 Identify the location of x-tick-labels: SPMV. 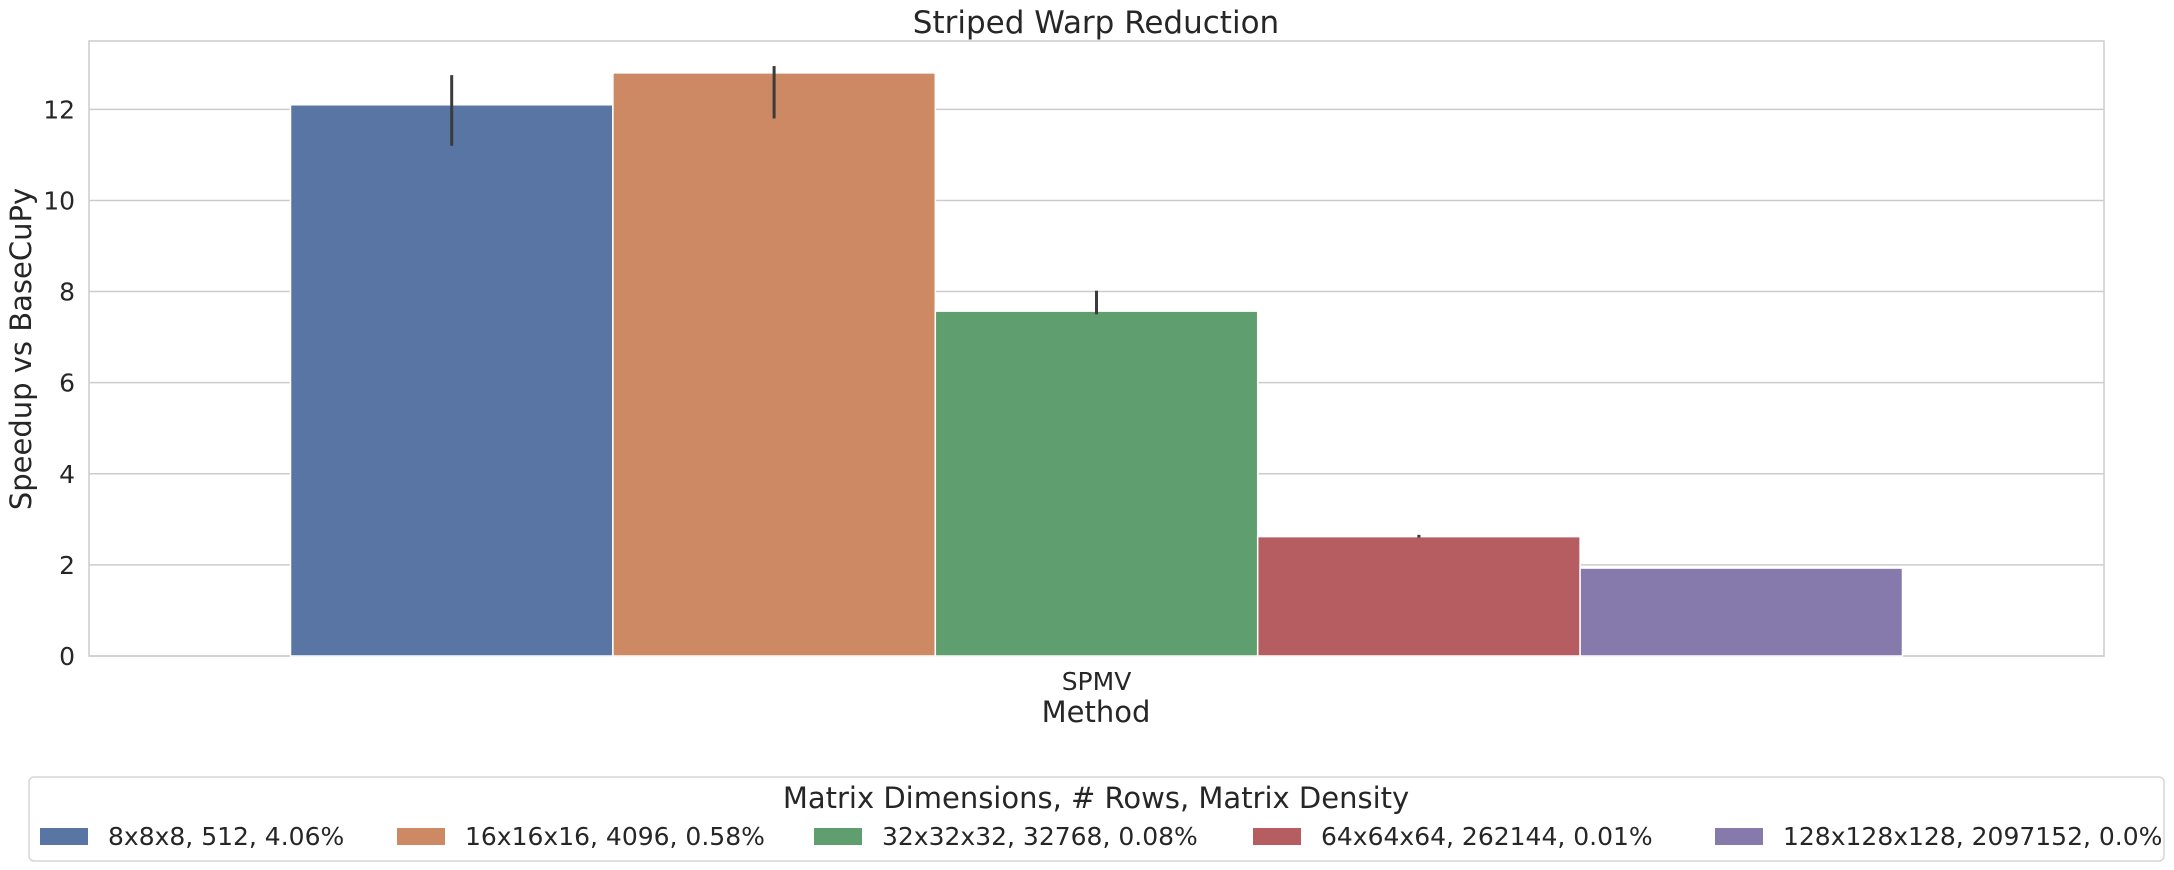
(1097, 681).